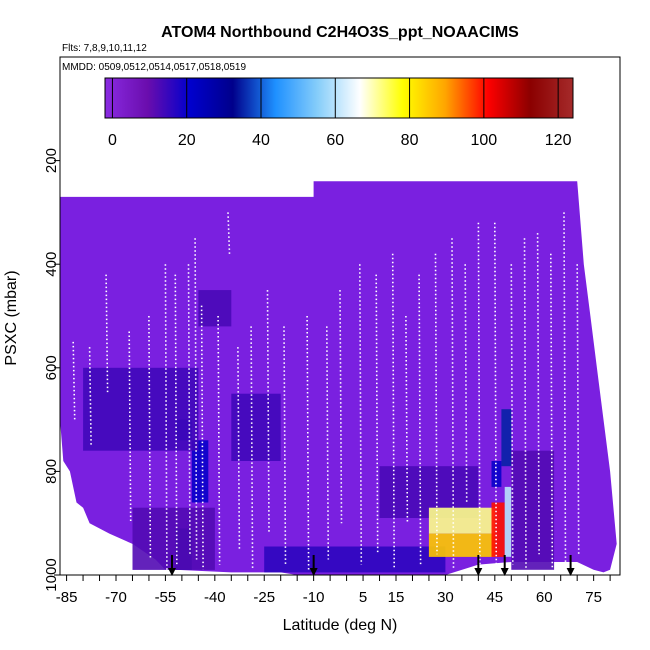  Describe the element at coordinates (494, 597) in the screenshot. I see `x-tick-label: 45` at that location.